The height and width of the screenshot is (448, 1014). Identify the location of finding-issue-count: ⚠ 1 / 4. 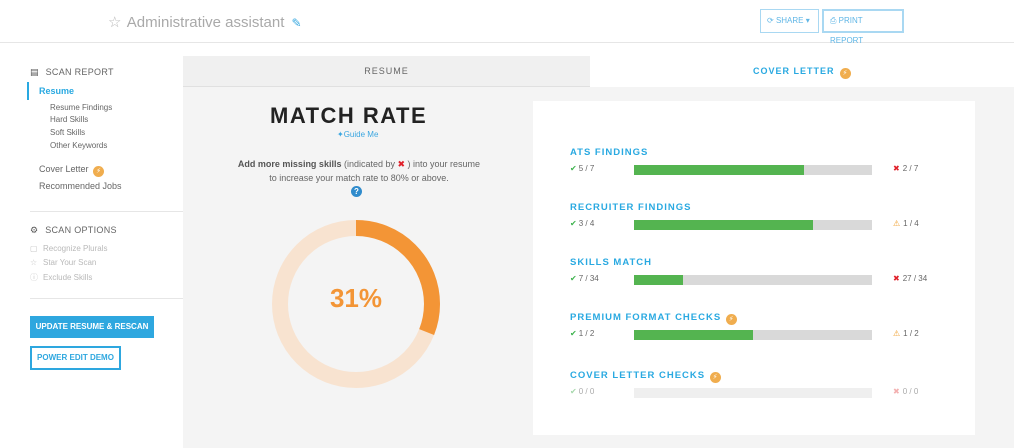
(906, 223).